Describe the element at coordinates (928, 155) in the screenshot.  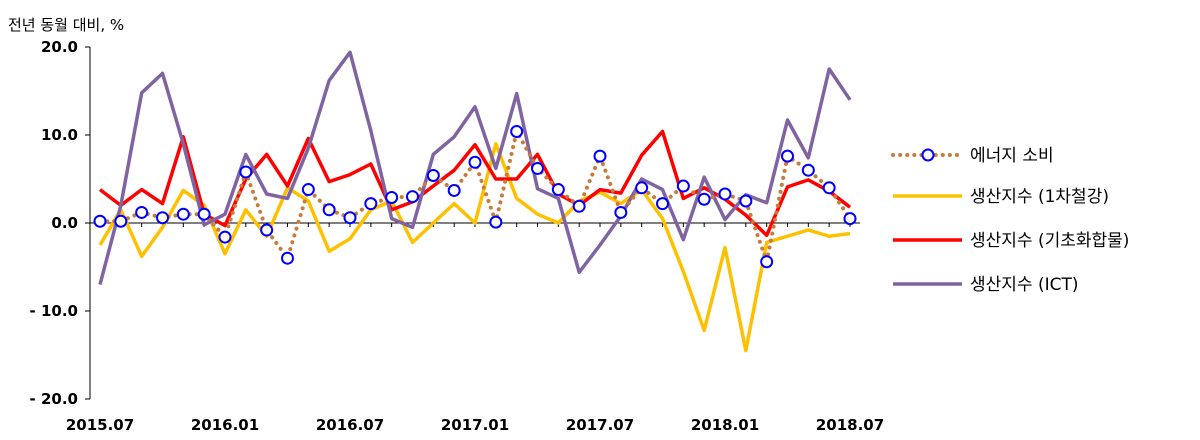
I see `legend-marker-energy` at that location.